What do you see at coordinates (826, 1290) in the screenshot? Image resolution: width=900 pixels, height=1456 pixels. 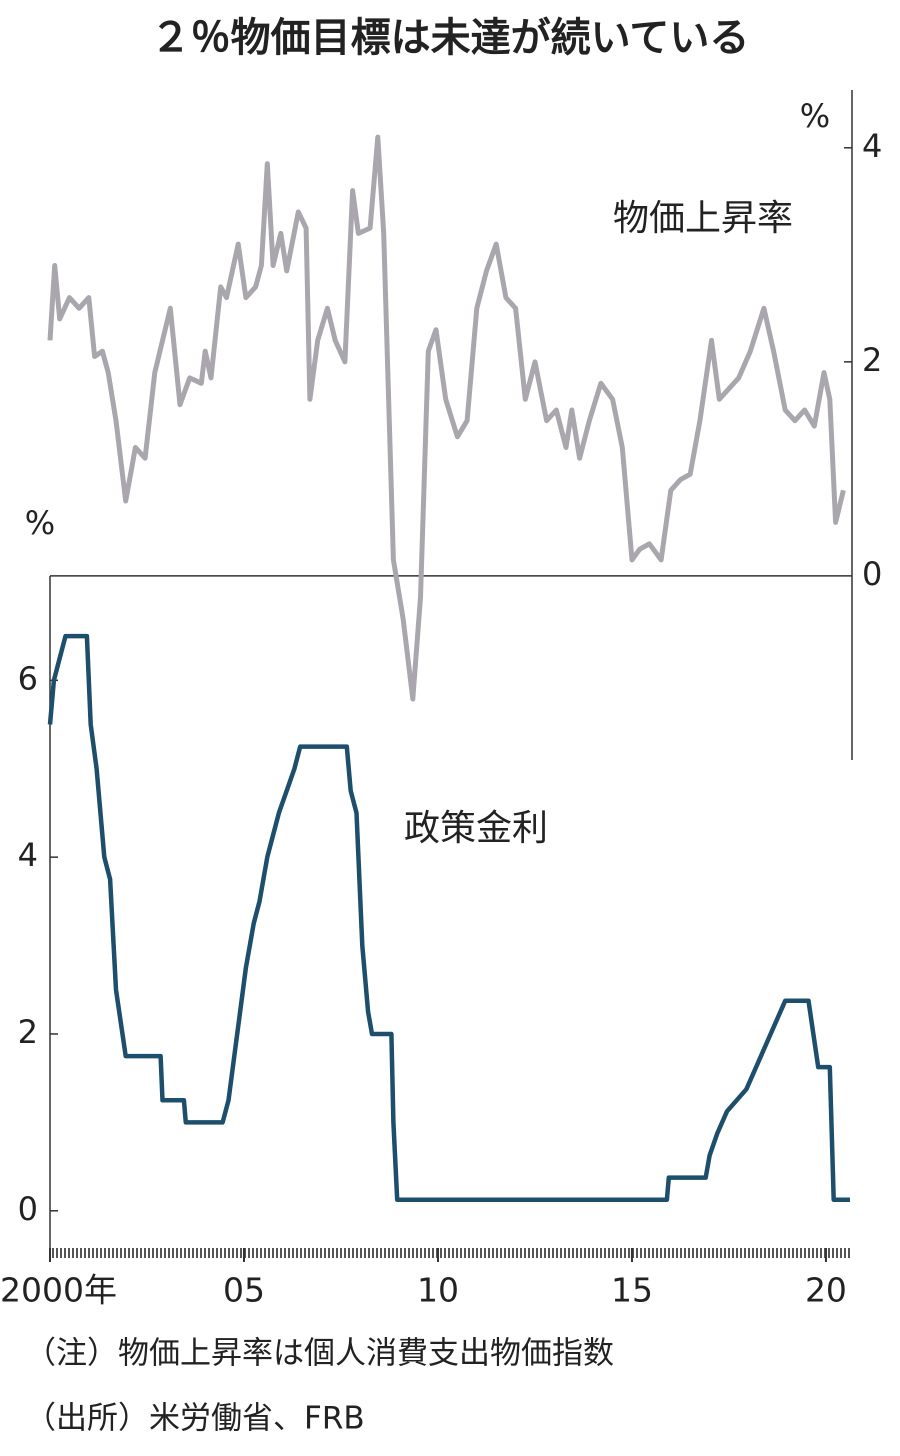 I see `x-tick-label: 20` at bounding box center [826, 1290].